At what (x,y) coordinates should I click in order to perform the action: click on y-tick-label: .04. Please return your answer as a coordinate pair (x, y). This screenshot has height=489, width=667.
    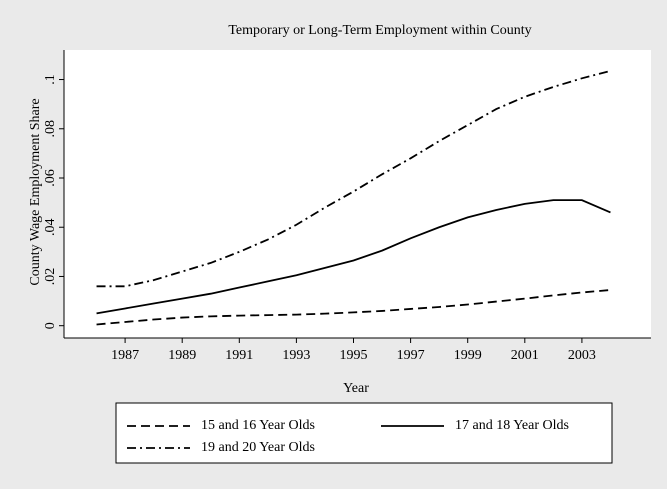
    Looking at the image, I should click on (50, 227).